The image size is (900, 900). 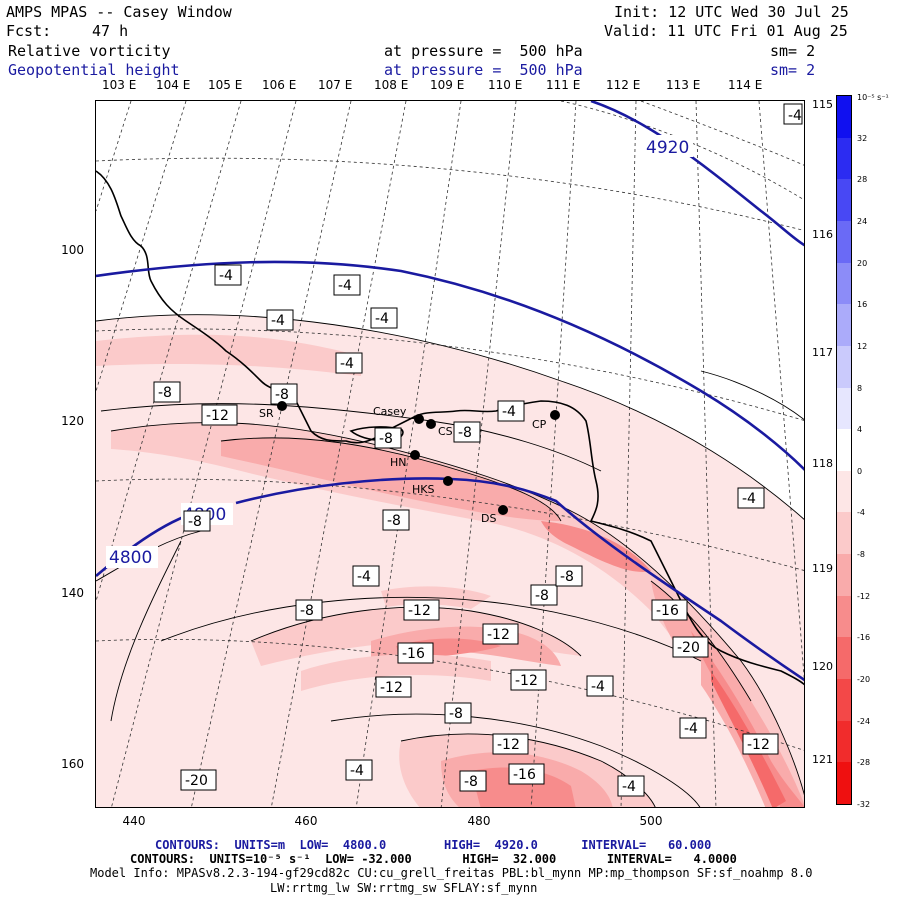 What do you see at coordinates (828, 104) in the screenshot?
I see `lon-label-right: 115 E` at bounding box center [828, 104].